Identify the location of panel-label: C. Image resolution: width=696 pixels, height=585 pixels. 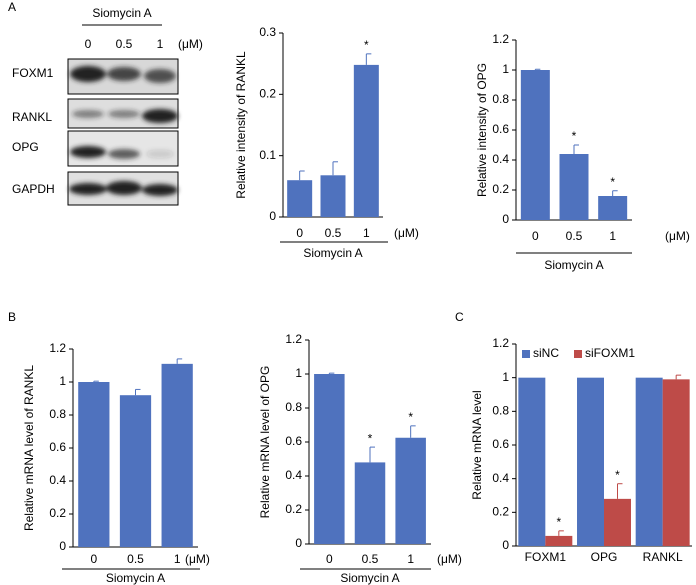
(459, 317).